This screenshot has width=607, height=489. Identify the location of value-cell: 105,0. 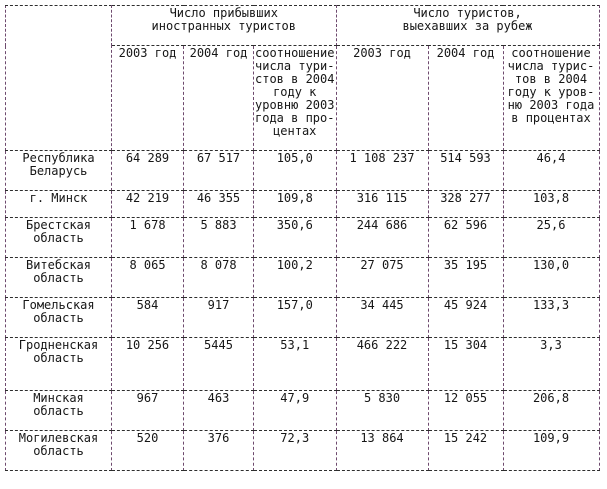
(295, 170).